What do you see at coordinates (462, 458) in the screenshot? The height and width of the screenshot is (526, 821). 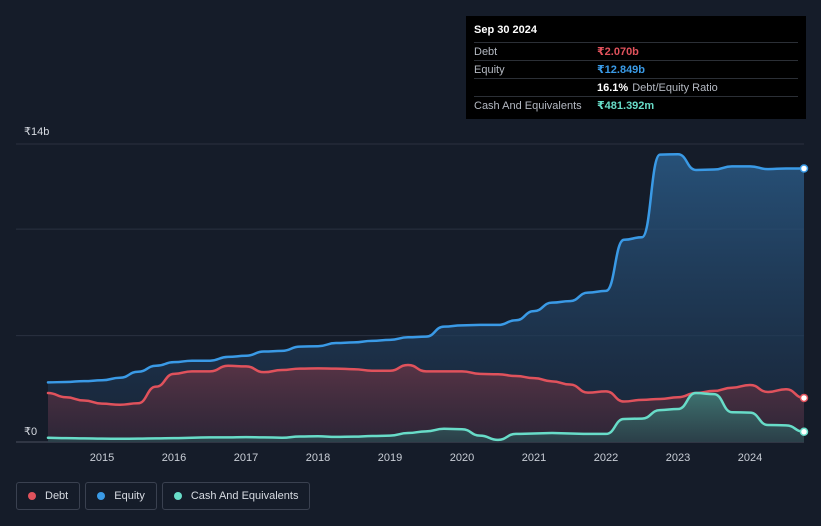 I see `x-tick-label: 2020` at bounding box center [462, 458].